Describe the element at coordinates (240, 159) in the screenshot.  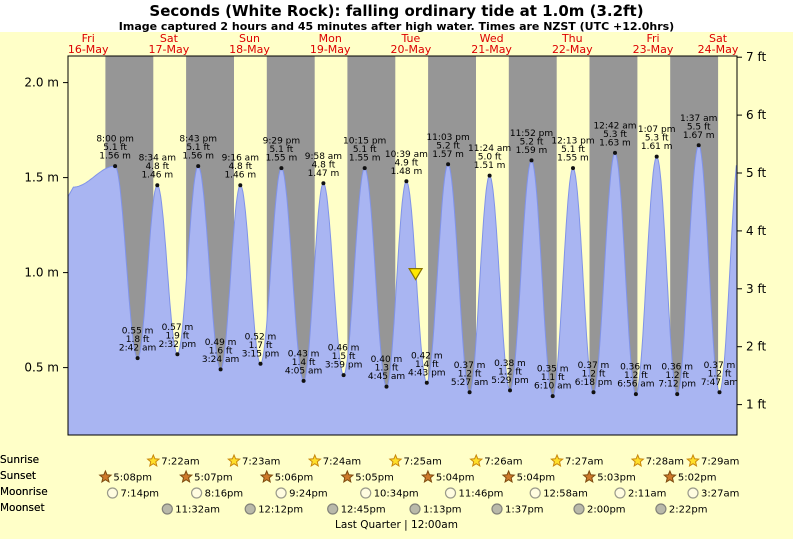
I see `svg-text: 9:16 am` at that location.